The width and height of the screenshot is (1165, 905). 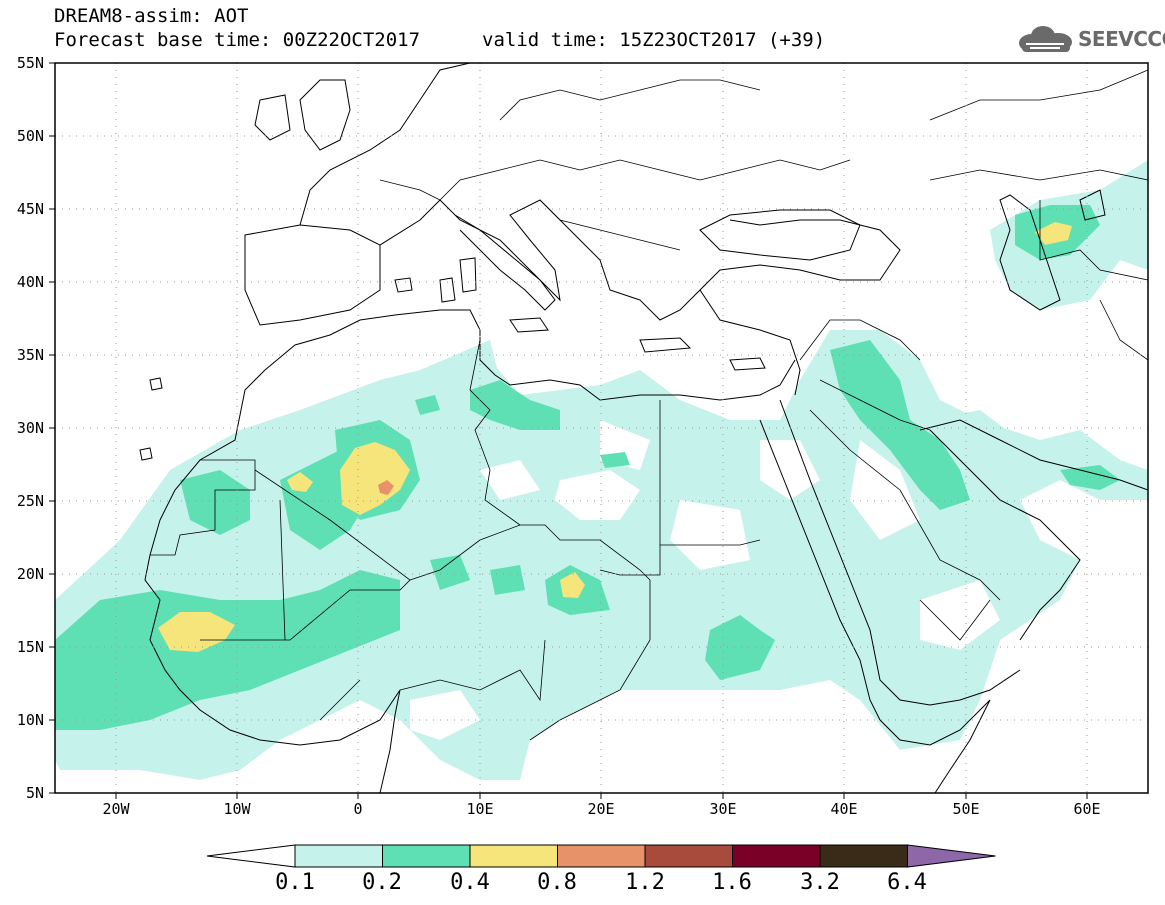 I want to click on colorbar-label-6-4: 6.4, so click(x=907, y=882).